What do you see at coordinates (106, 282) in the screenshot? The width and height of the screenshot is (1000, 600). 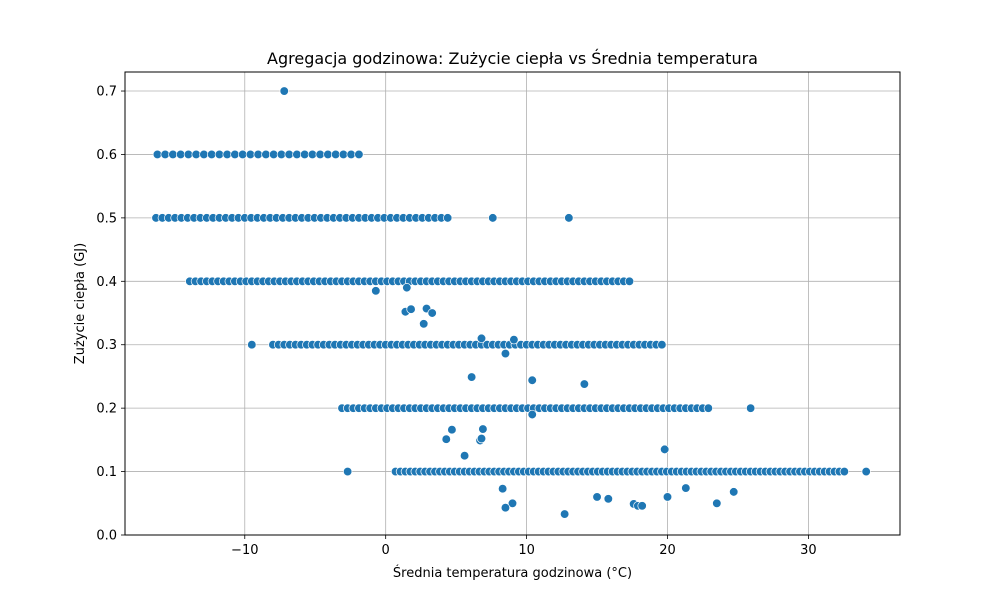 I see `y-tick-label: 0.4` at bounding box center [106, 282].